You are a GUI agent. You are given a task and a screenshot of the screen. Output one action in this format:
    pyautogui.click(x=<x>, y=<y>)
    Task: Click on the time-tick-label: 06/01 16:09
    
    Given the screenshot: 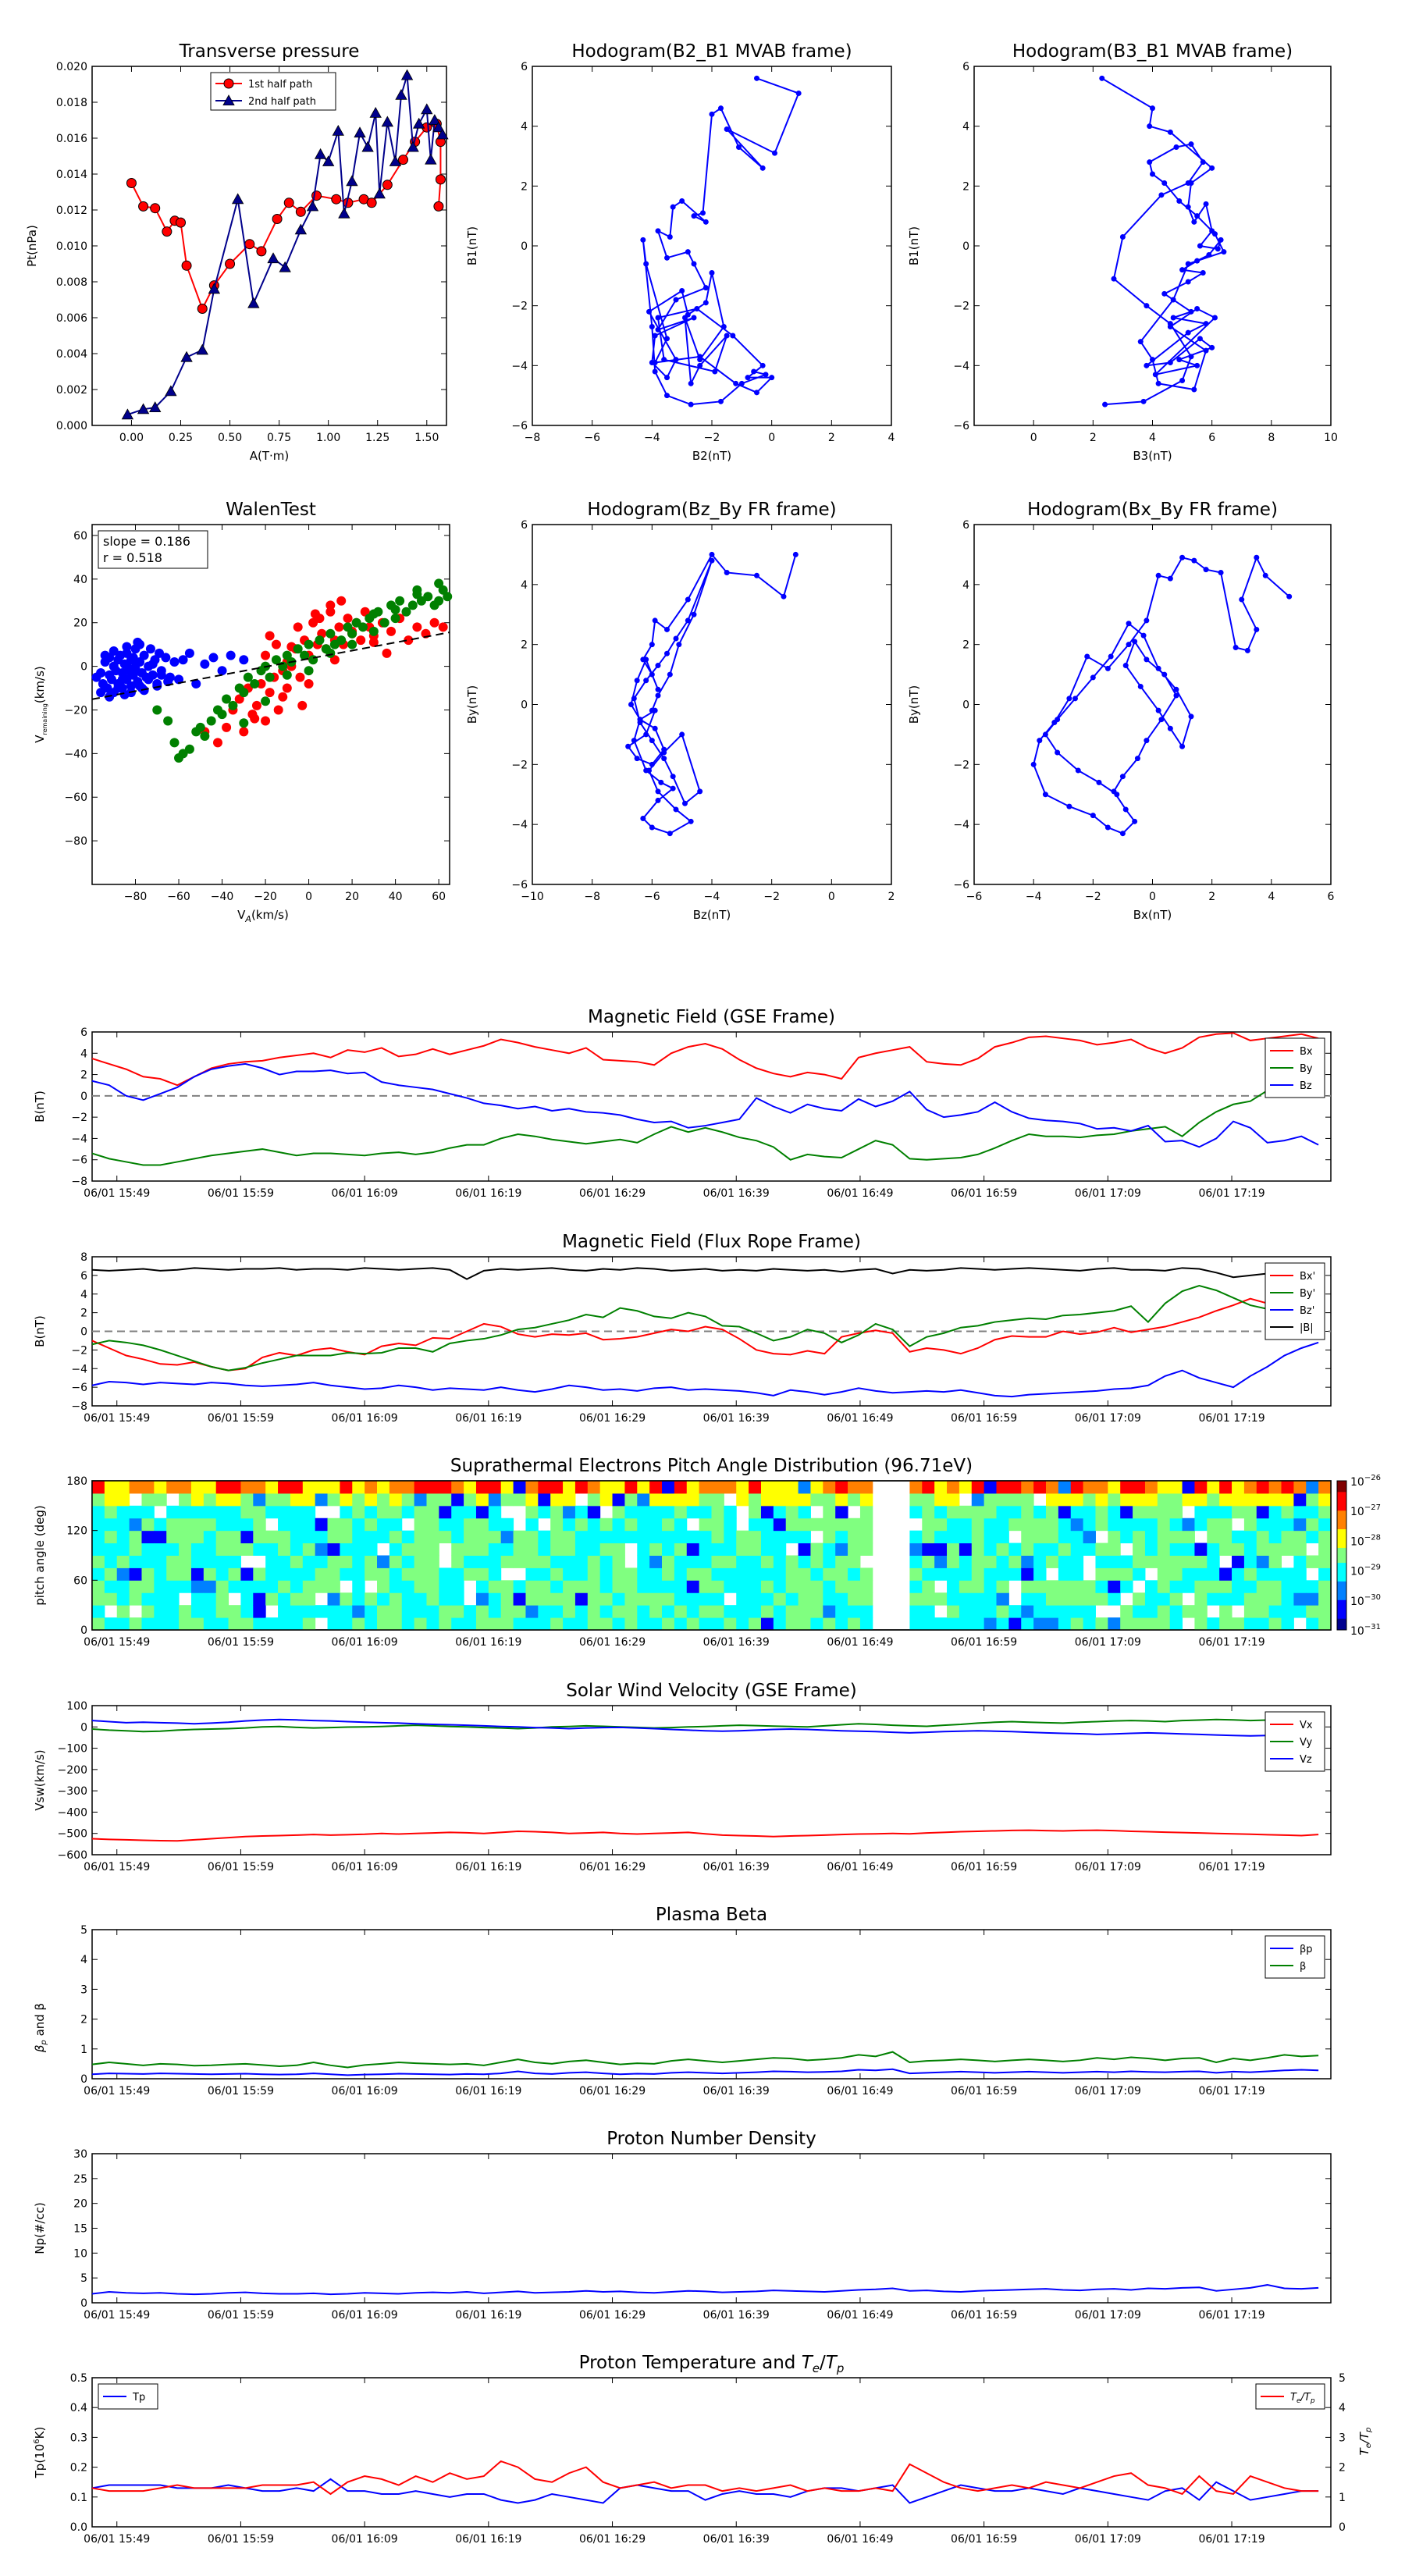 What is the action you would take?
    pyautogui.click(x=365, y=2539)
    